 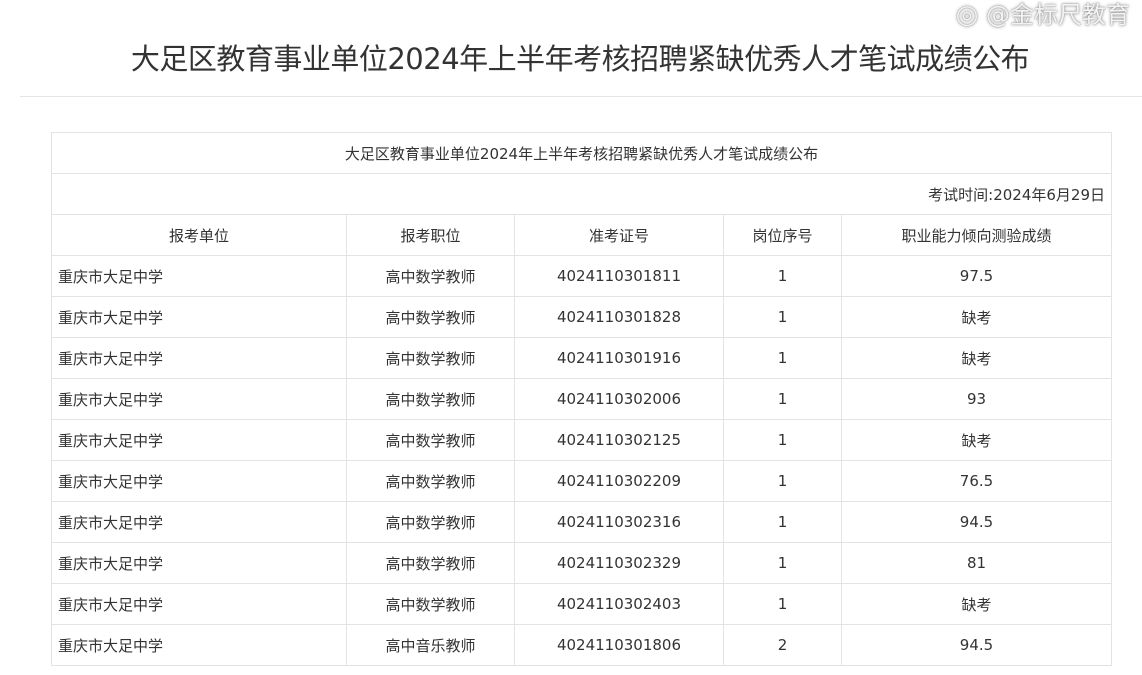 I want to click on table-row: 重庆市大足中学 高中数学教师 4024110302006 1 93, so click(x=582, y=399).